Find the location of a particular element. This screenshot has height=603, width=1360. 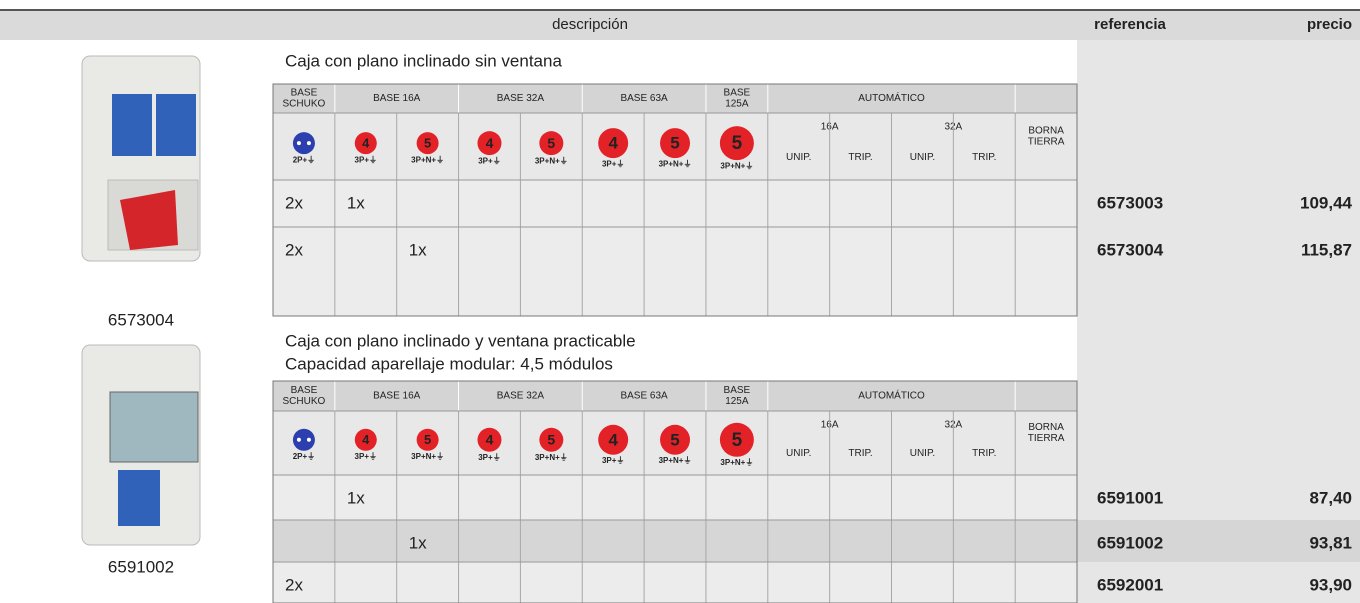

section-title: Caja con plano inclinado sin ventana is located at coordinates (423, 60).